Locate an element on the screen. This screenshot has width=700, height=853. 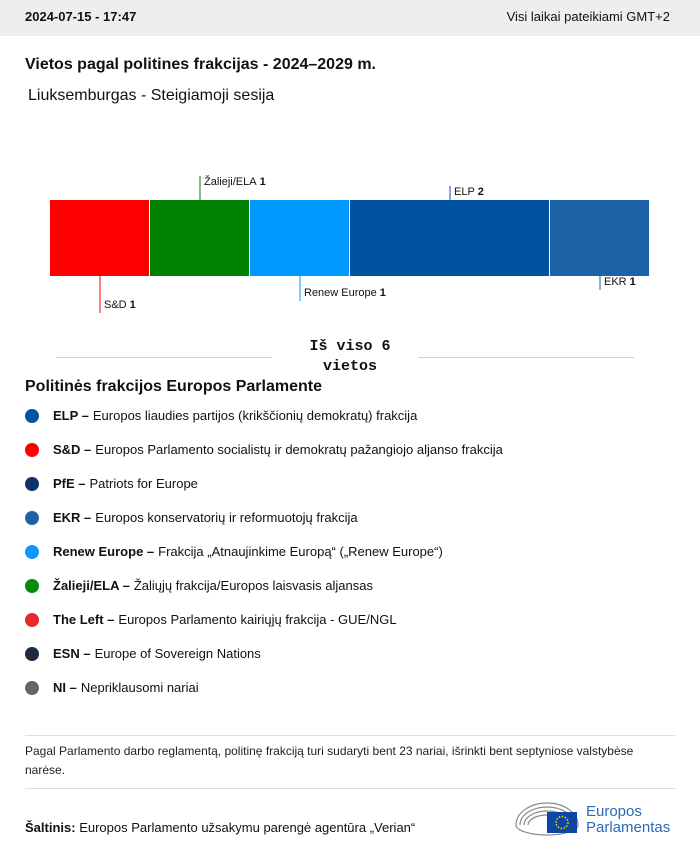
segment-label: EKR 1 is located at coordinates (620, 282).